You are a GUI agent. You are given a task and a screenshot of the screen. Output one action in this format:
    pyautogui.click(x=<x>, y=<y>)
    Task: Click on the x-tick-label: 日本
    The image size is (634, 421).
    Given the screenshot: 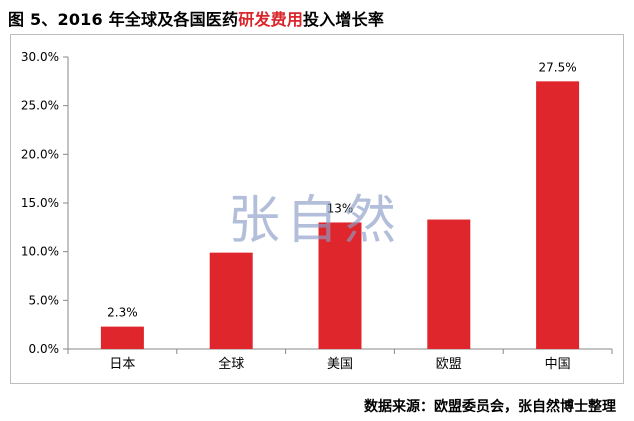 What is the action you would take?
    pyautogui.click(x=122, y=364)
    